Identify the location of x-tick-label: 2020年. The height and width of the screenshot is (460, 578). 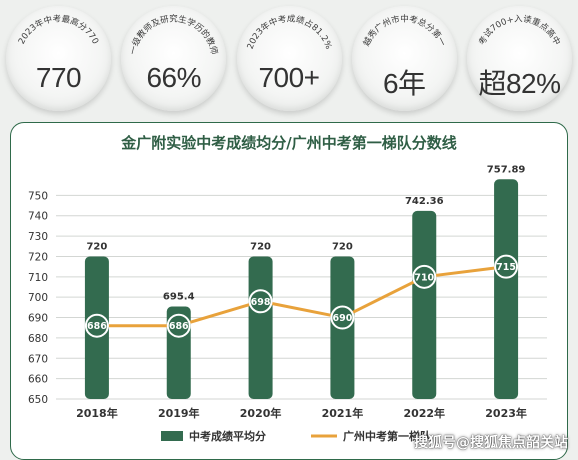
(261, 413).